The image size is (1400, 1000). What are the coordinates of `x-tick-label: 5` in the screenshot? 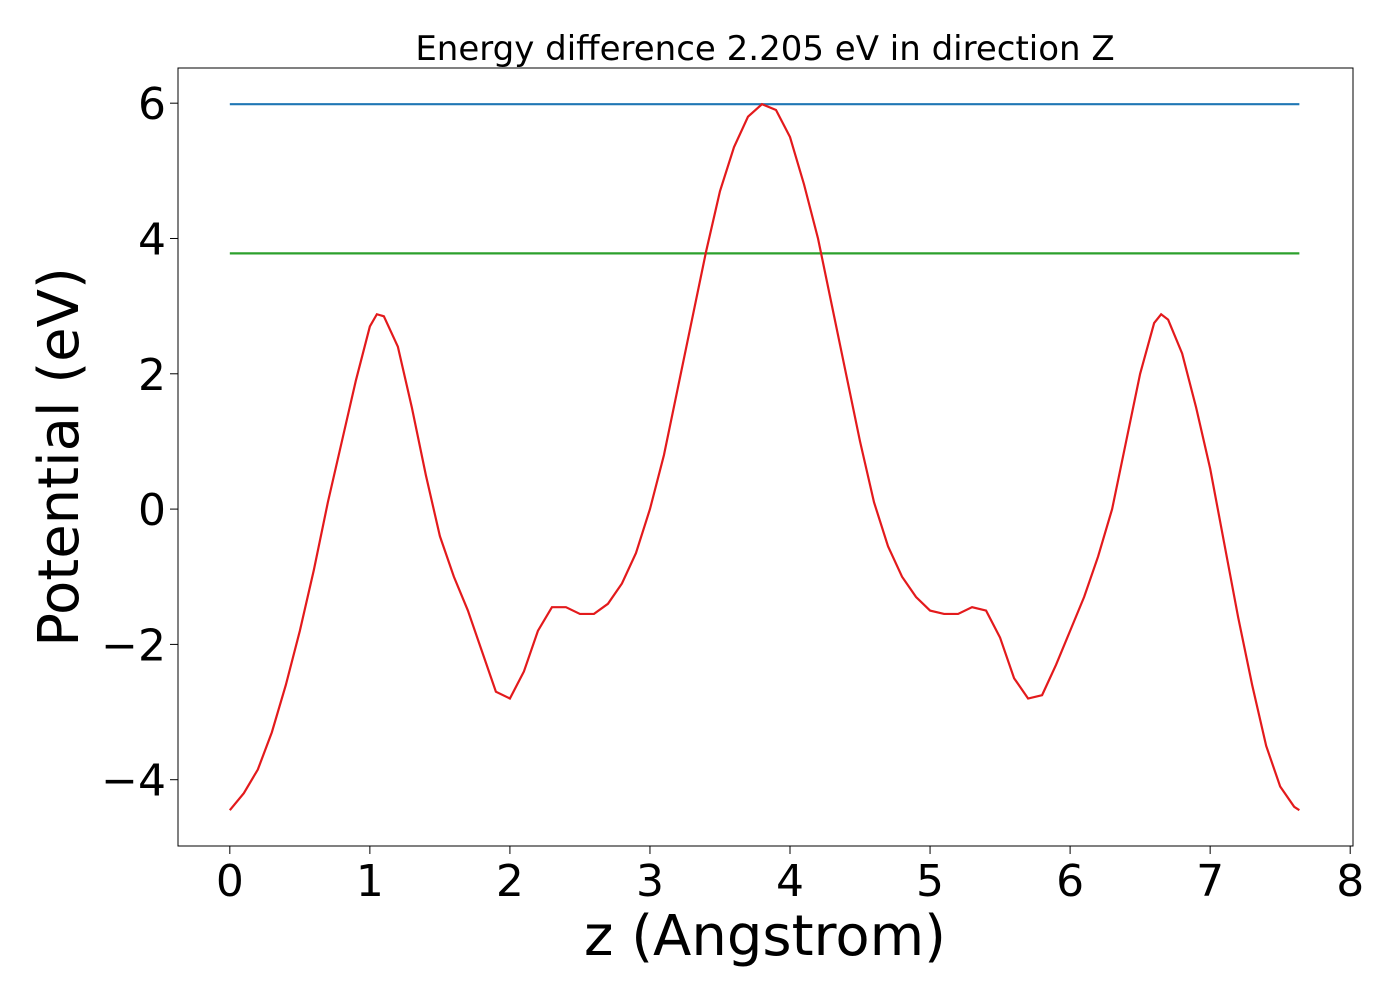 It's located at (930, 881).